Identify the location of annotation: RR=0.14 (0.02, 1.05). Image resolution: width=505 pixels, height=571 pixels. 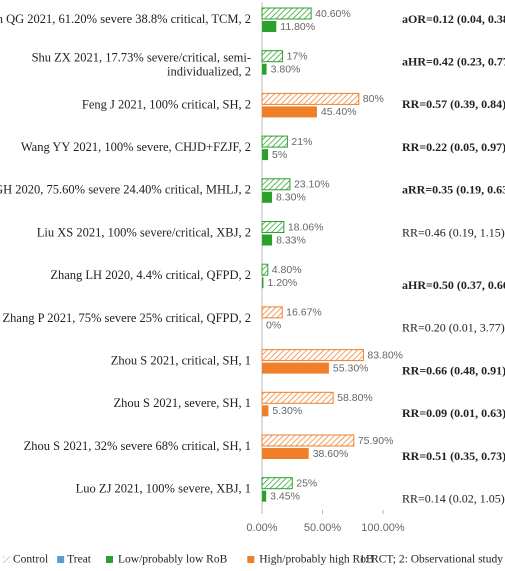
(453, 498).